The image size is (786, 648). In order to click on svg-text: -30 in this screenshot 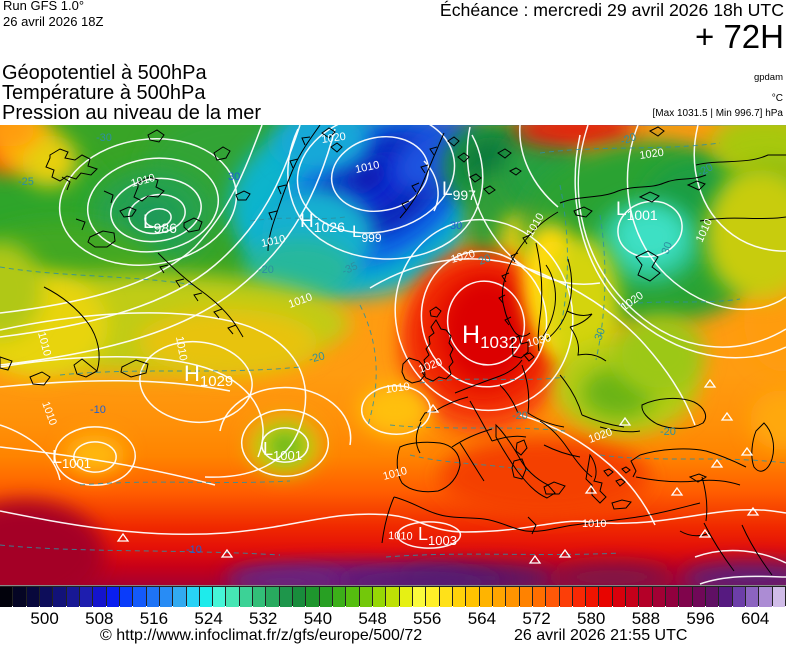, I will do `click(104, 138)`.